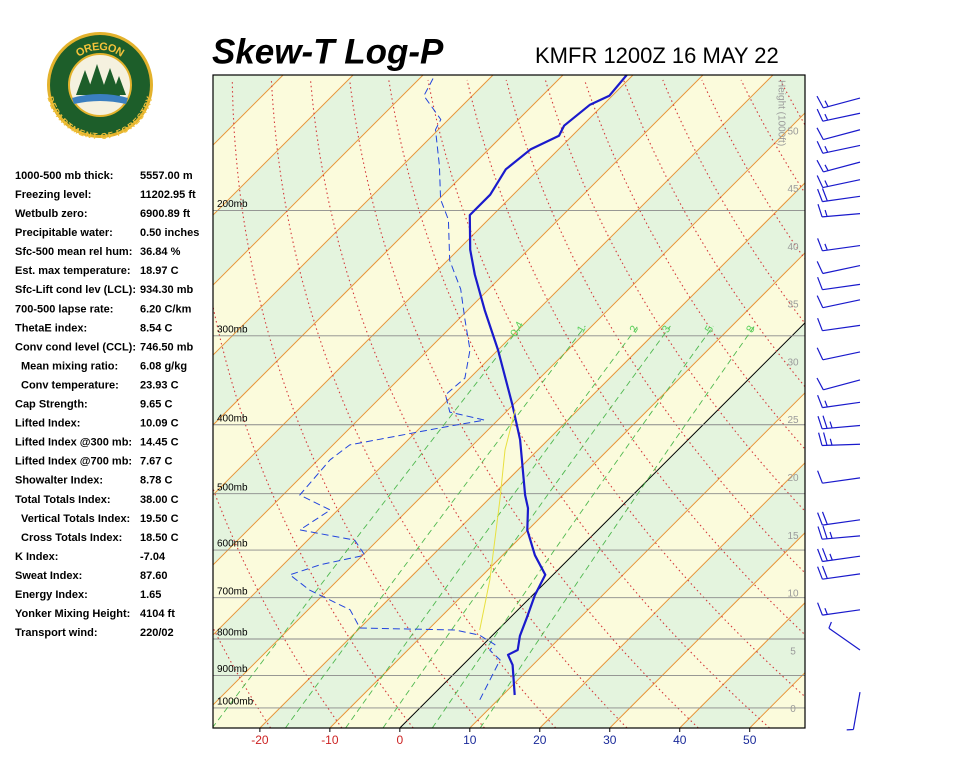 This screenshot has width=960, height=768. What do you see at coordinates (793, 709) in the screenshot?
I see `height-tick-label: 0` at bounding box center [793, 709].